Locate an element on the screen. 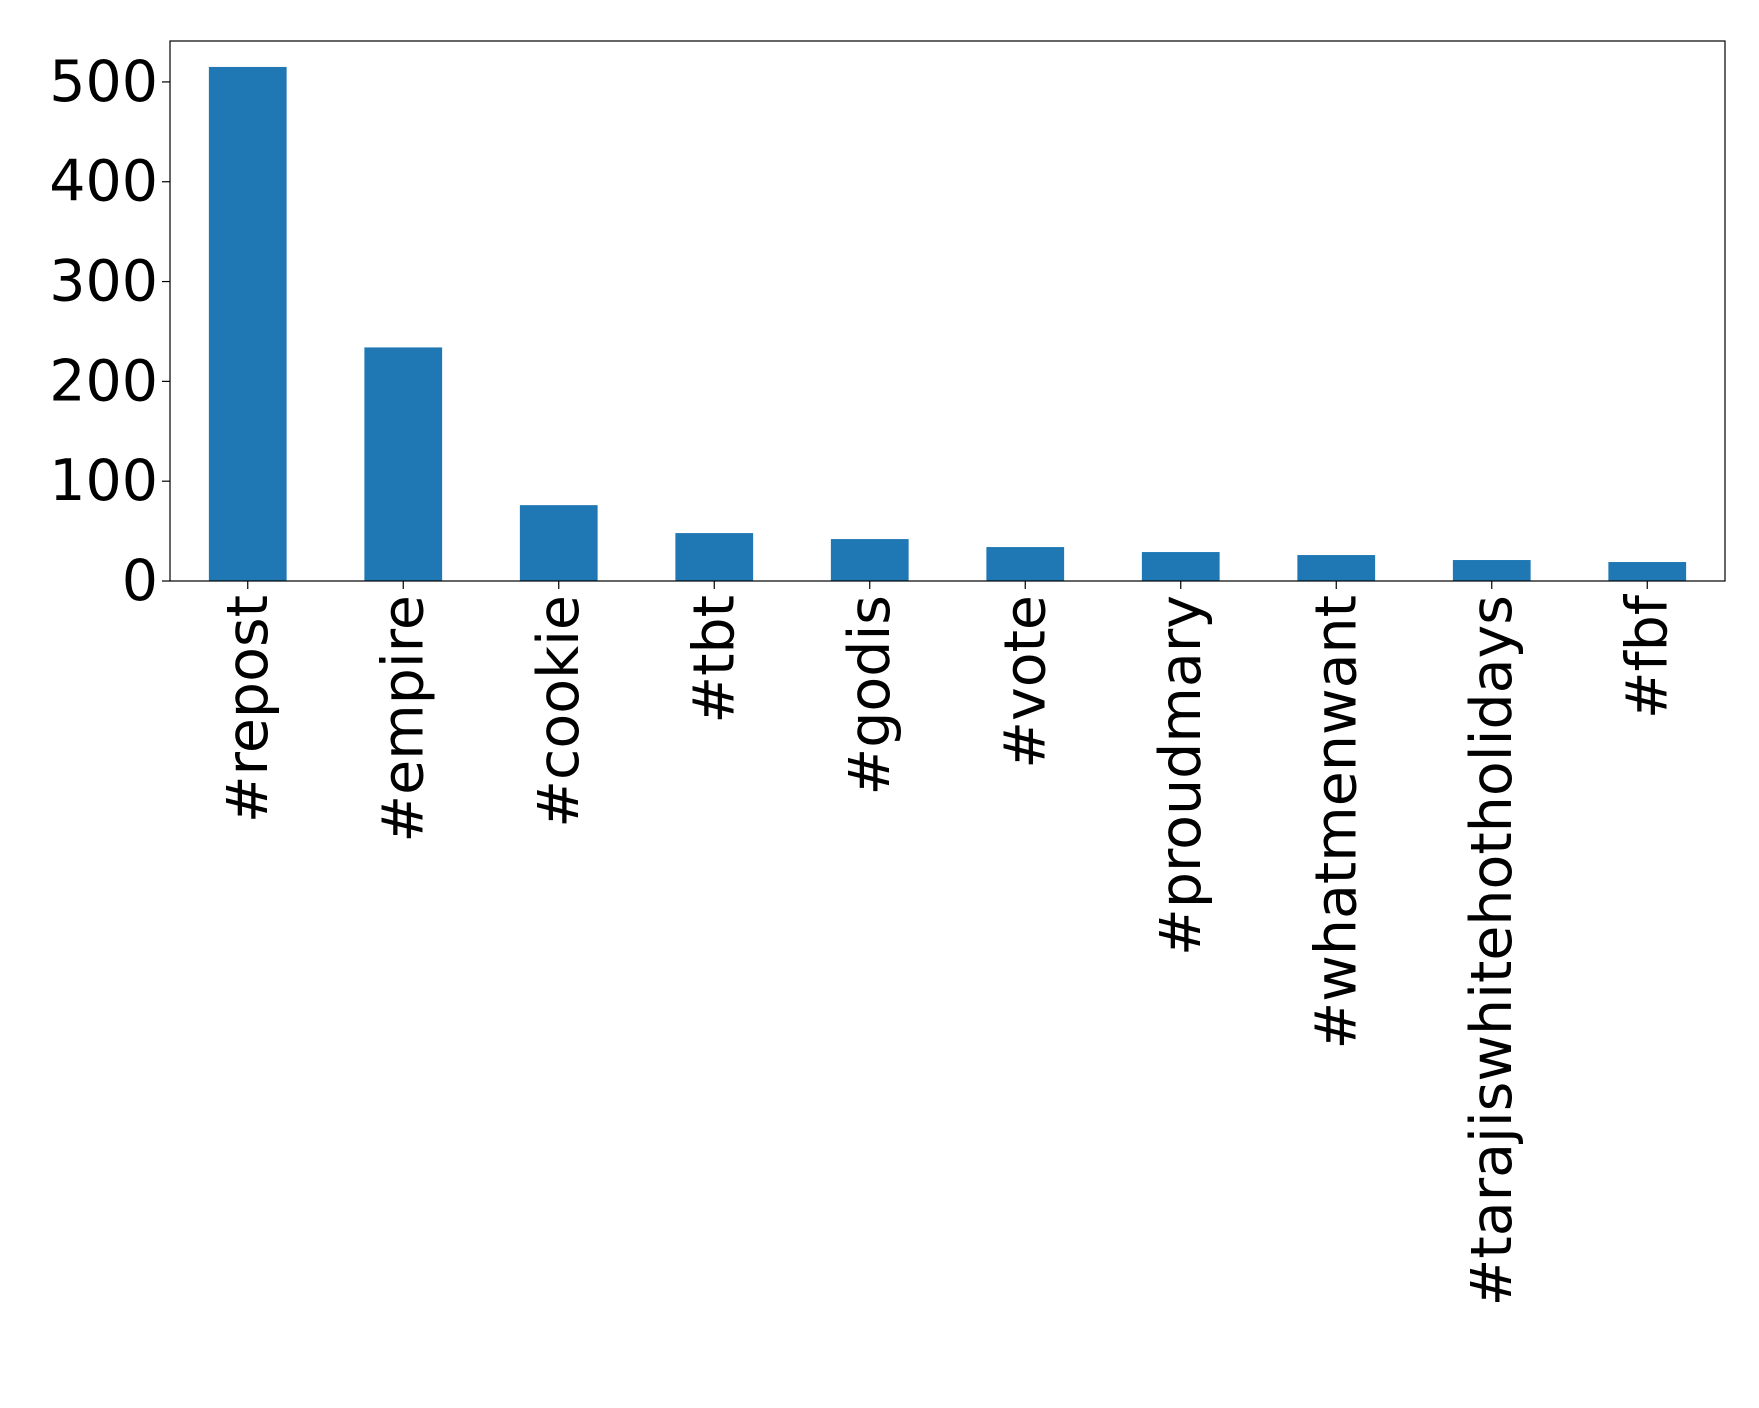  x-tick-label: #tbt is located at coordinates (714, 659).